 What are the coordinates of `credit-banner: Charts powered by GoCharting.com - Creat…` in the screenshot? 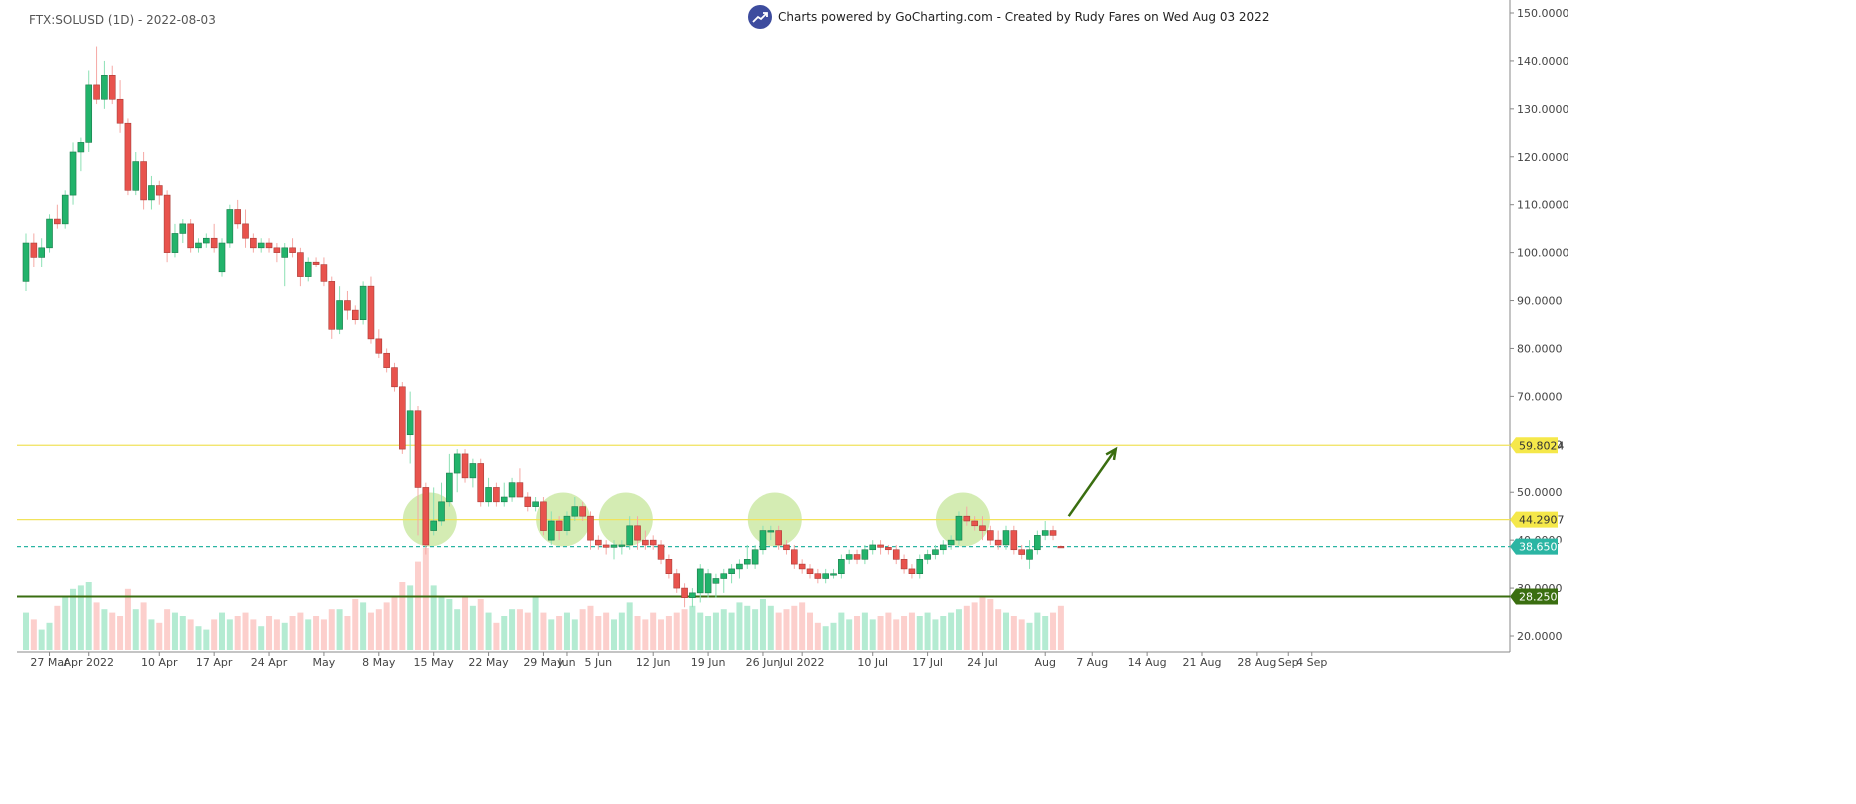 It's located at (1008, 17).